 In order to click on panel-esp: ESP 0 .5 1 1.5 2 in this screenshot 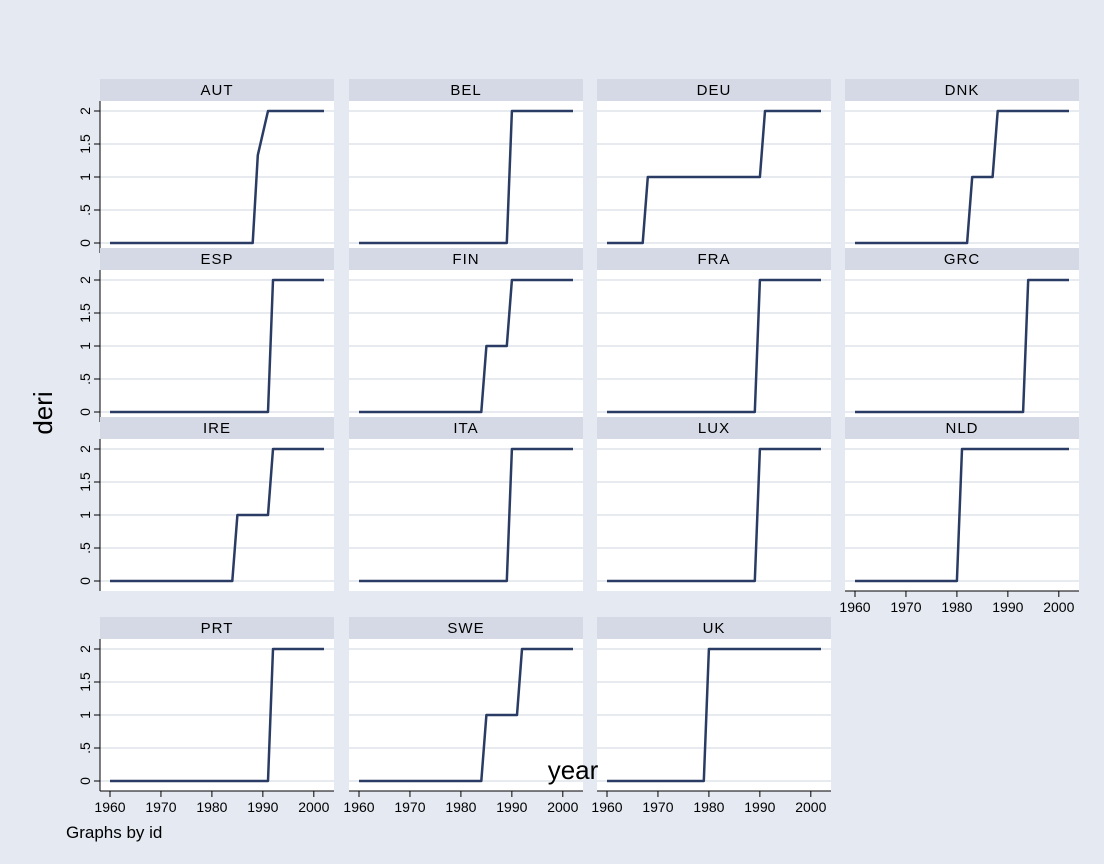, I will do `click(205, 335)`.